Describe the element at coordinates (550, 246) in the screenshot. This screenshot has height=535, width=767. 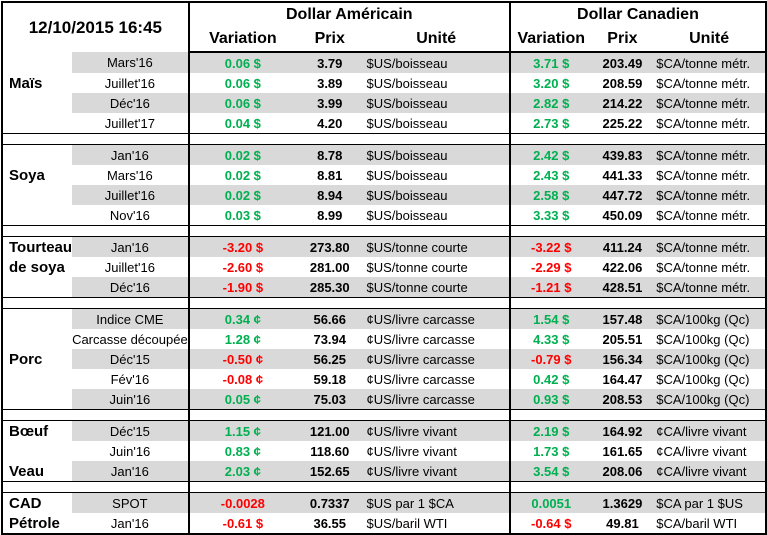
I see `ca-variation: -3.22 $` at that location.